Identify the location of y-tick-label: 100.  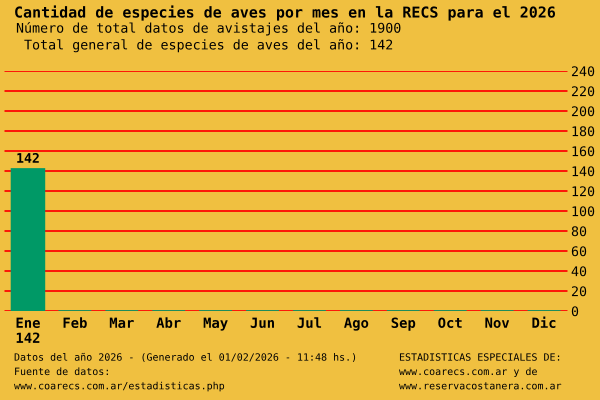
(583, 211).